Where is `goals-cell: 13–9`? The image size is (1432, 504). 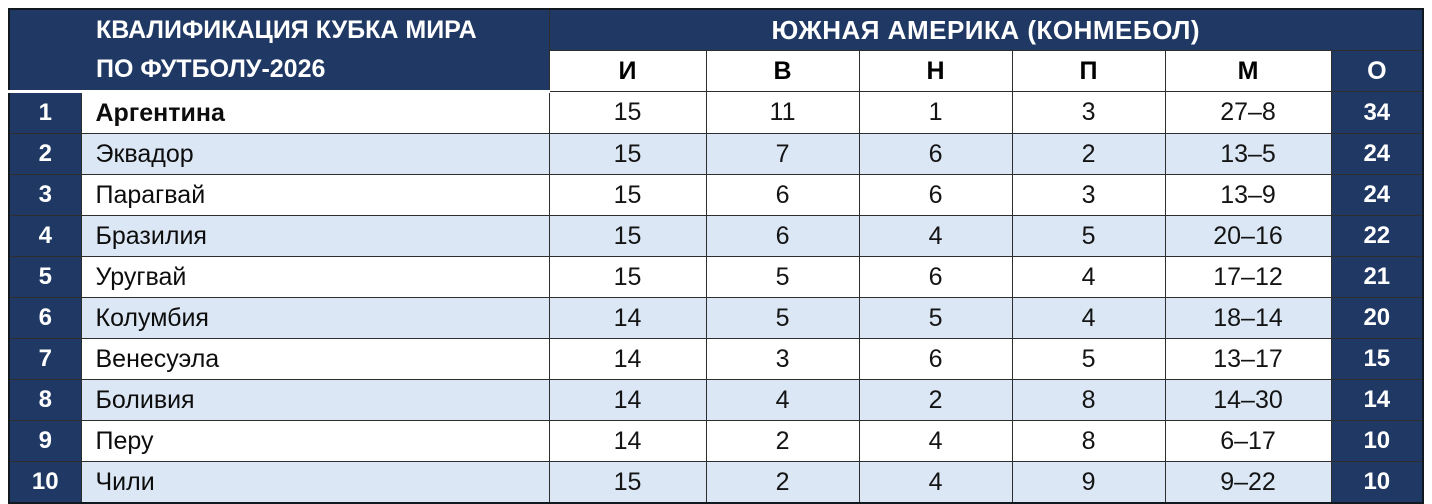
goals-cell: 13–9 is located at coordinates (1248, 195).